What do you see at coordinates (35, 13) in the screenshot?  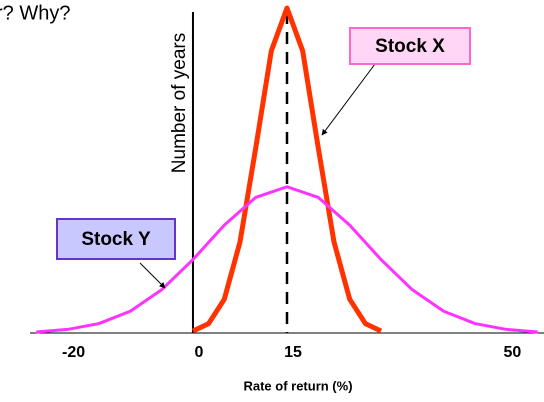 I see `chart-title: r? Why?` at bounding box center [35, 13].